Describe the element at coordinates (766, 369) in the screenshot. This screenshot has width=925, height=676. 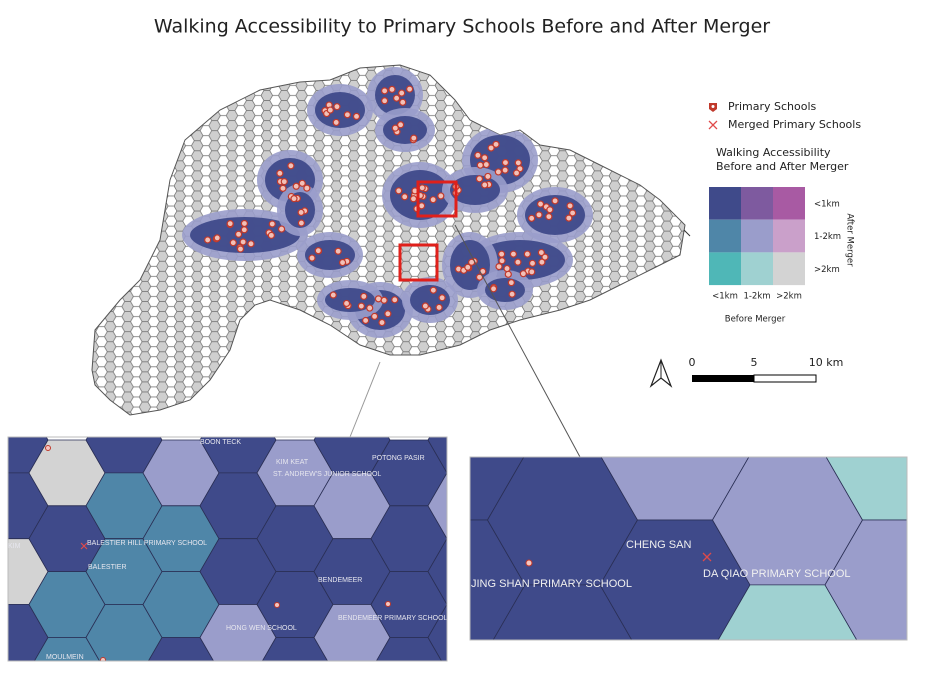
I see `scale-bar: 0 5 10 km` at that location.